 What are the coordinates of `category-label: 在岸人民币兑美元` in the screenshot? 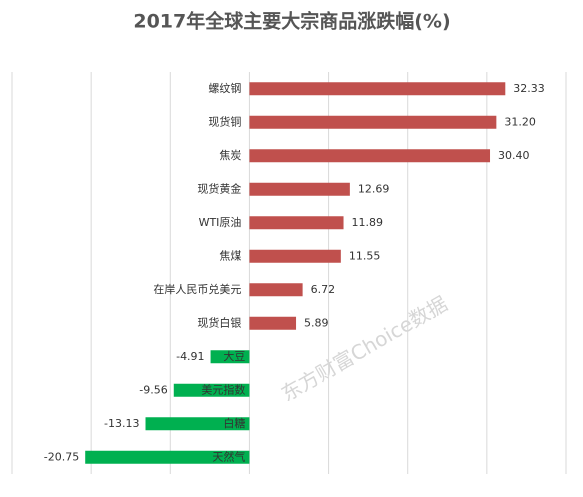 It's located at (197, 289).